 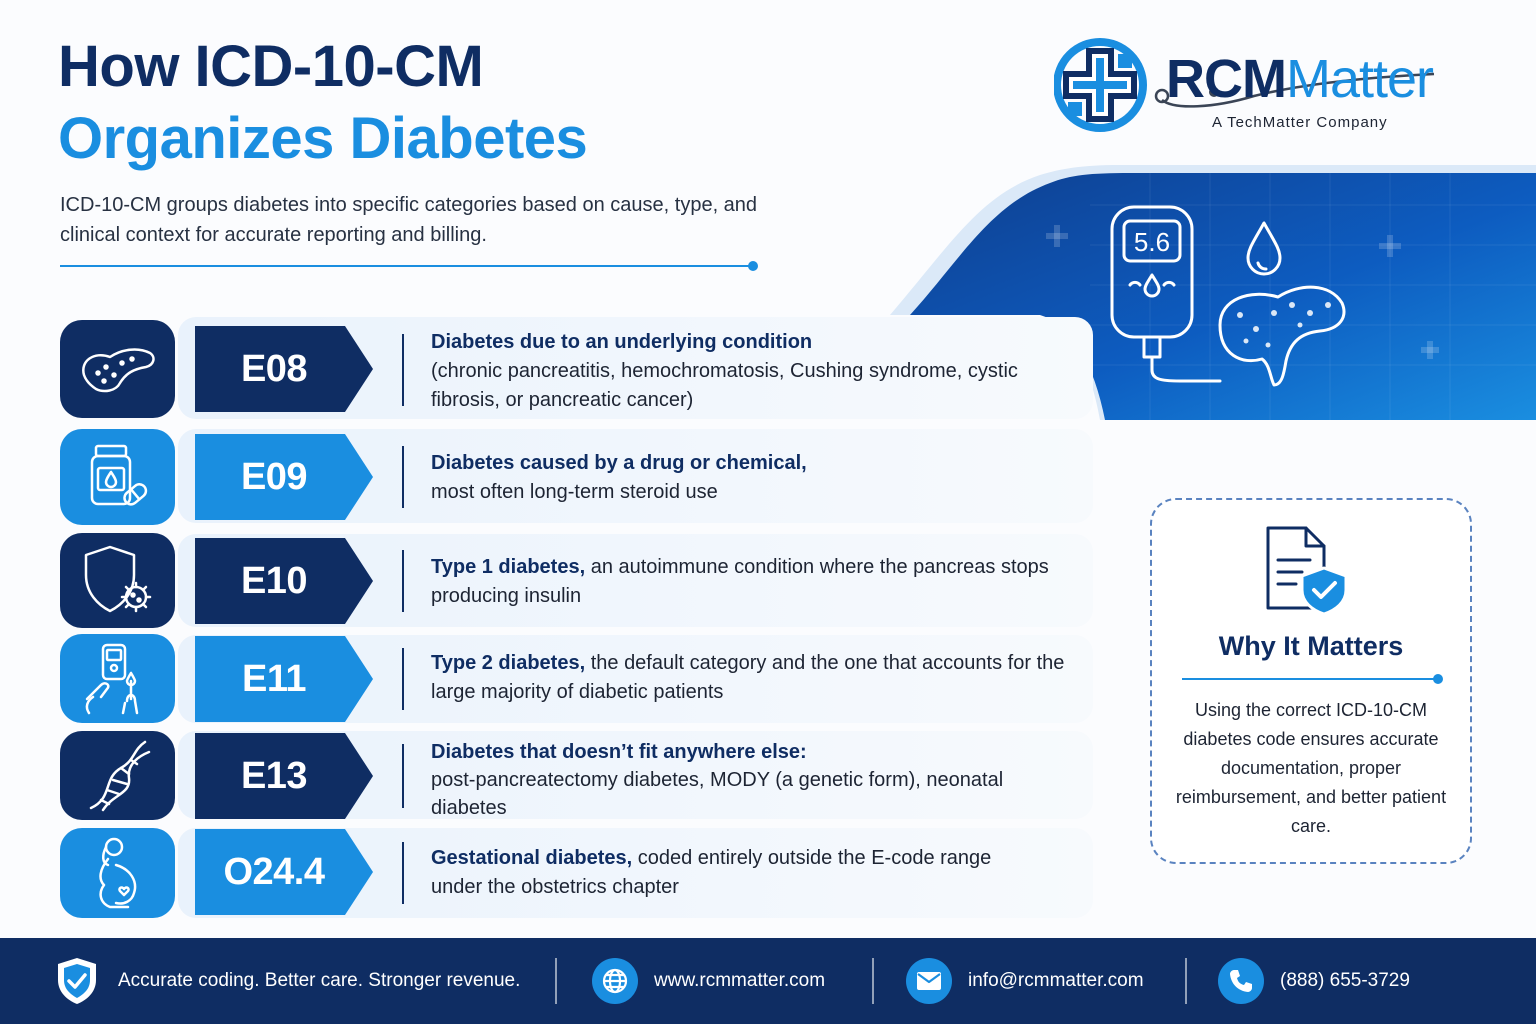 I want to click on code-label: E10, so click(x=274, y=580).